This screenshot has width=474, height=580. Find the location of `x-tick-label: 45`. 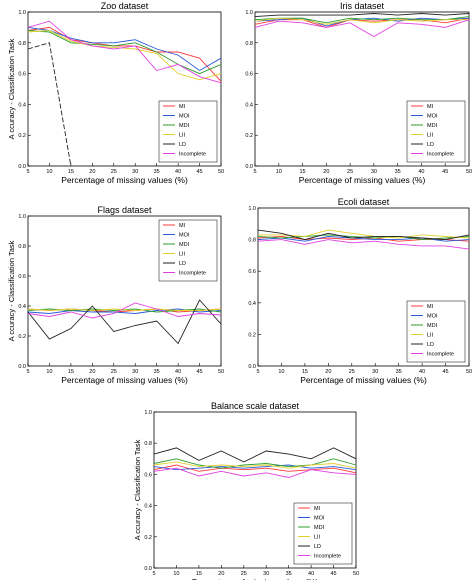

x-tick-label: 45 is located at coordinates (445, 372).